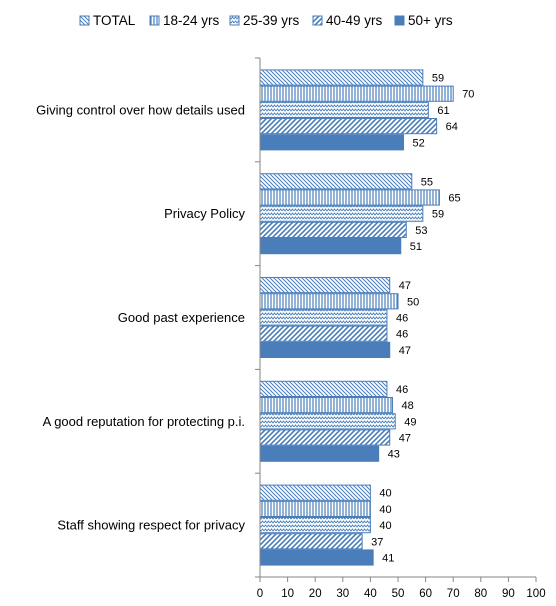 The width and height of the screenshot is (556, 606). Describe the element at coordinates (317, 20) in the screenshot. I see `legend-swatch-40-49-yrs` at that location.